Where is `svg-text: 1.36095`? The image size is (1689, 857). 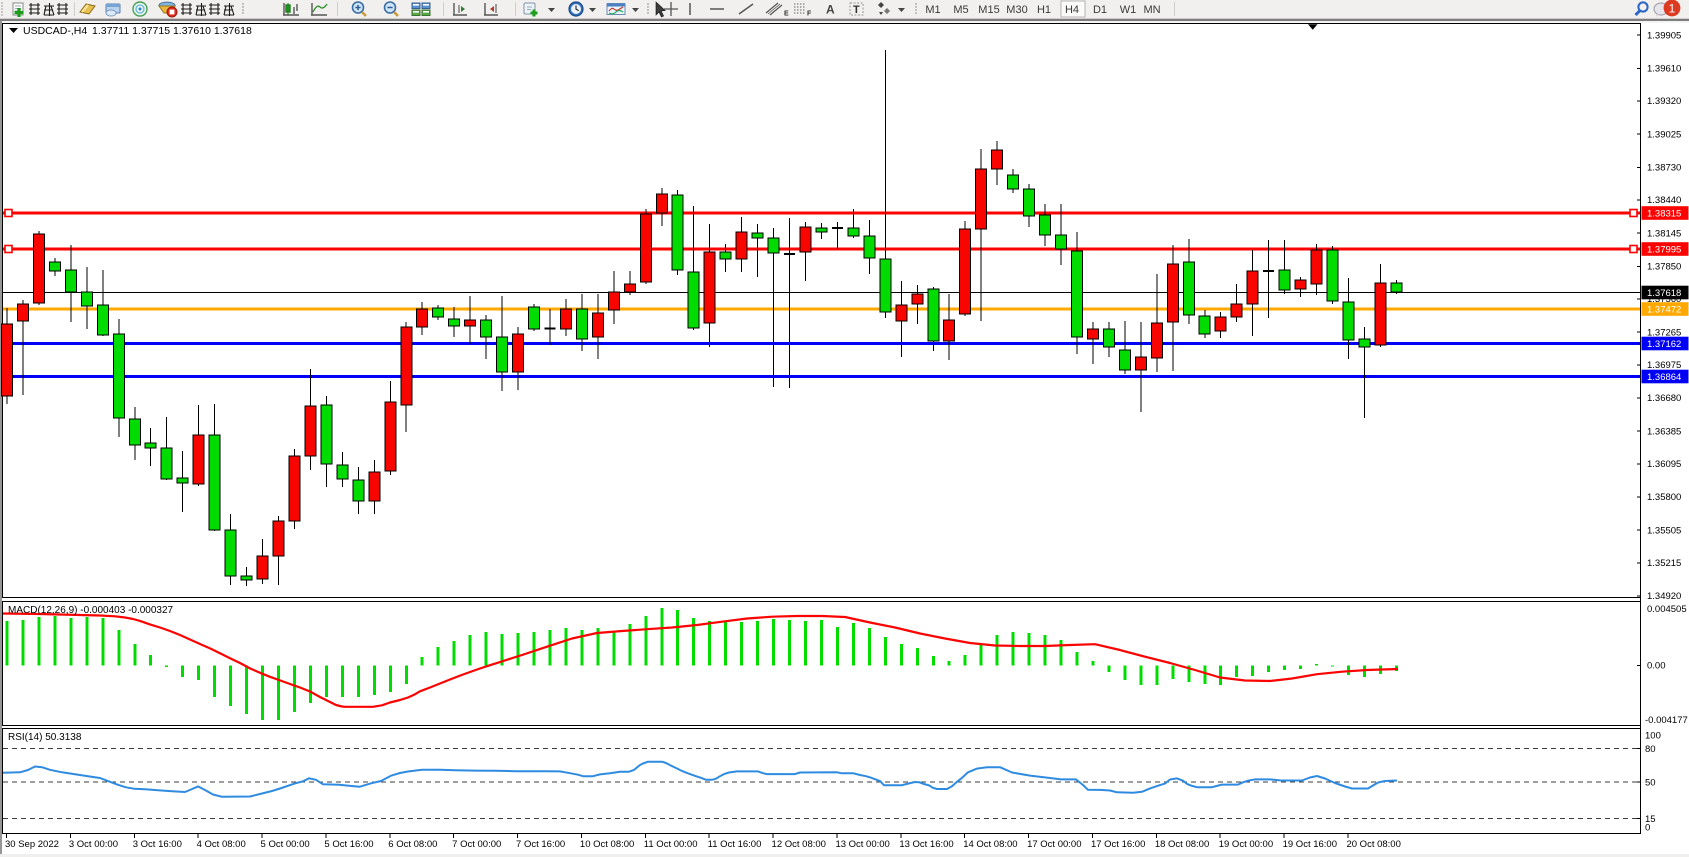
svg-text: 1.36095 is located at coordinates (1664, 464).